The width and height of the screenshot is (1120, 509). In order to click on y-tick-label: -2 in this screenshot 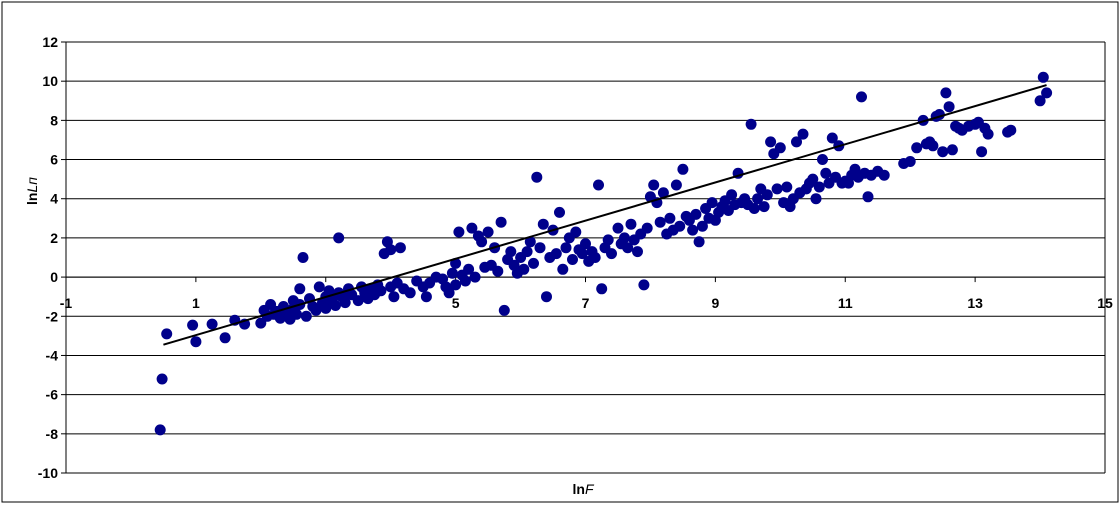, I will do `click(52, 316)`.